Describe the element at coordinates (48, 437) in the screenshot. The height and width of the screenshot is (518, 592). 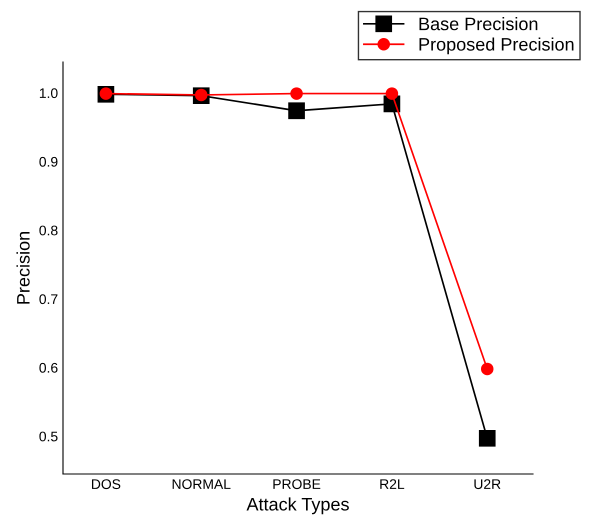
I see `y-tick-label: 0.5` at that location.